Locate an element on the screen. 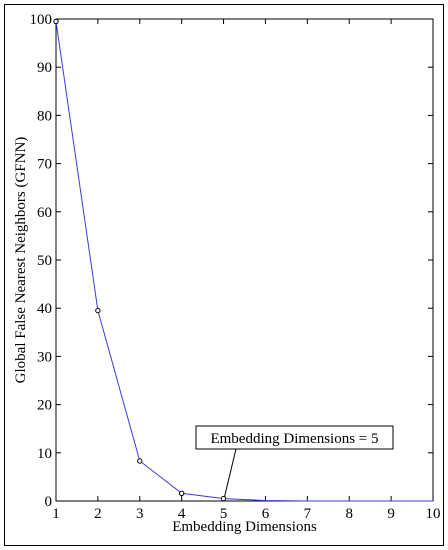 This screenshot has height=550, width=448. x-tick-label: 4 is located at coordinates (182, 514).